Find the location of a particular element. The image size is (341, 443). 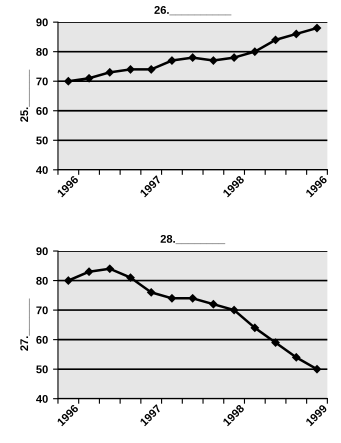

chart-title: 28.________ is located at coordinates (193, 239).